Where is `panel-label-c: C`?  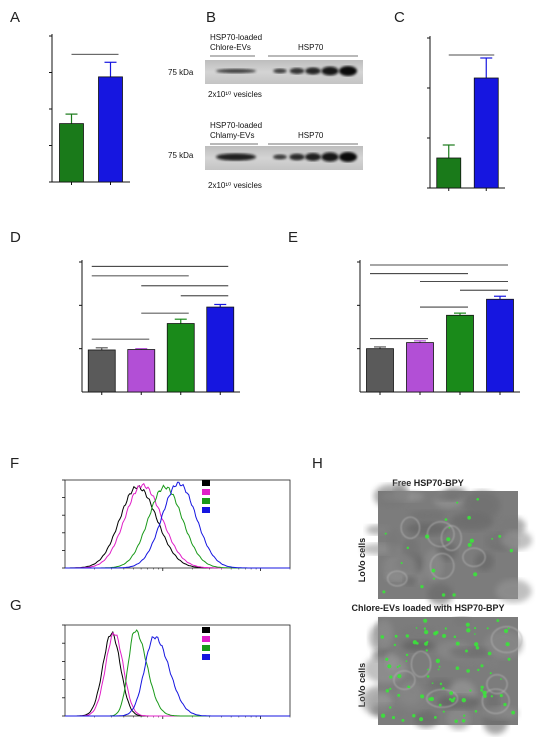 panel-label-c: C is located at coordinates (399, 17).